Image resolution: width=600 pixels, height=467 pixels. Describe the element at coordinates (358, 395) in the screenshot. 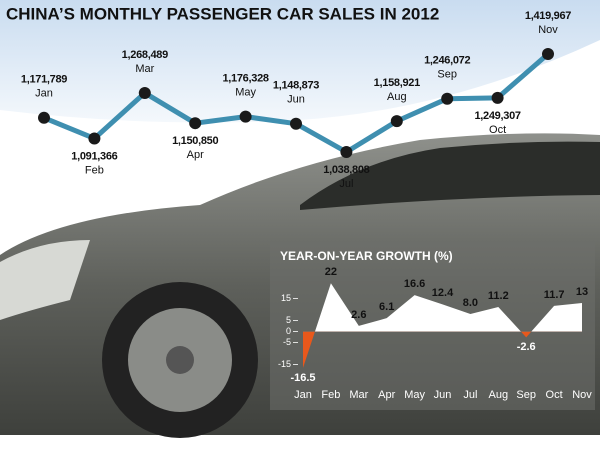

I see `x-tick-label: Mar` at that location.